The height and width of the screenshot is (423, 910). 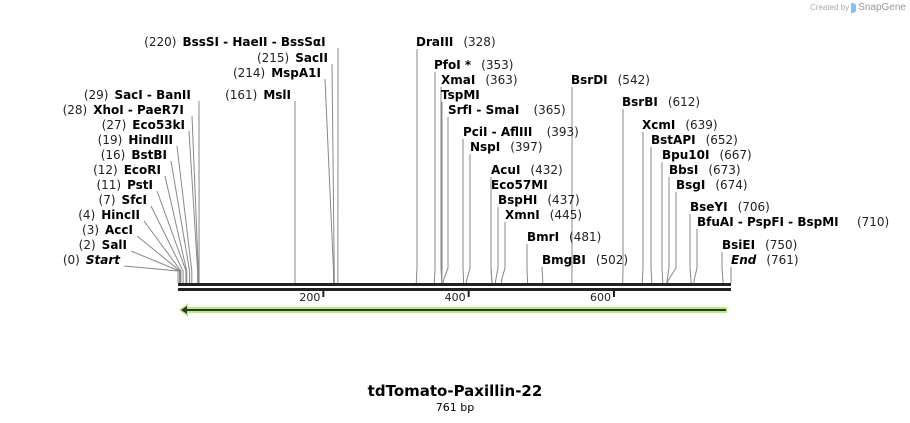 I want to click on enzyme-name: BsrDI, so click(x=589, y=80).